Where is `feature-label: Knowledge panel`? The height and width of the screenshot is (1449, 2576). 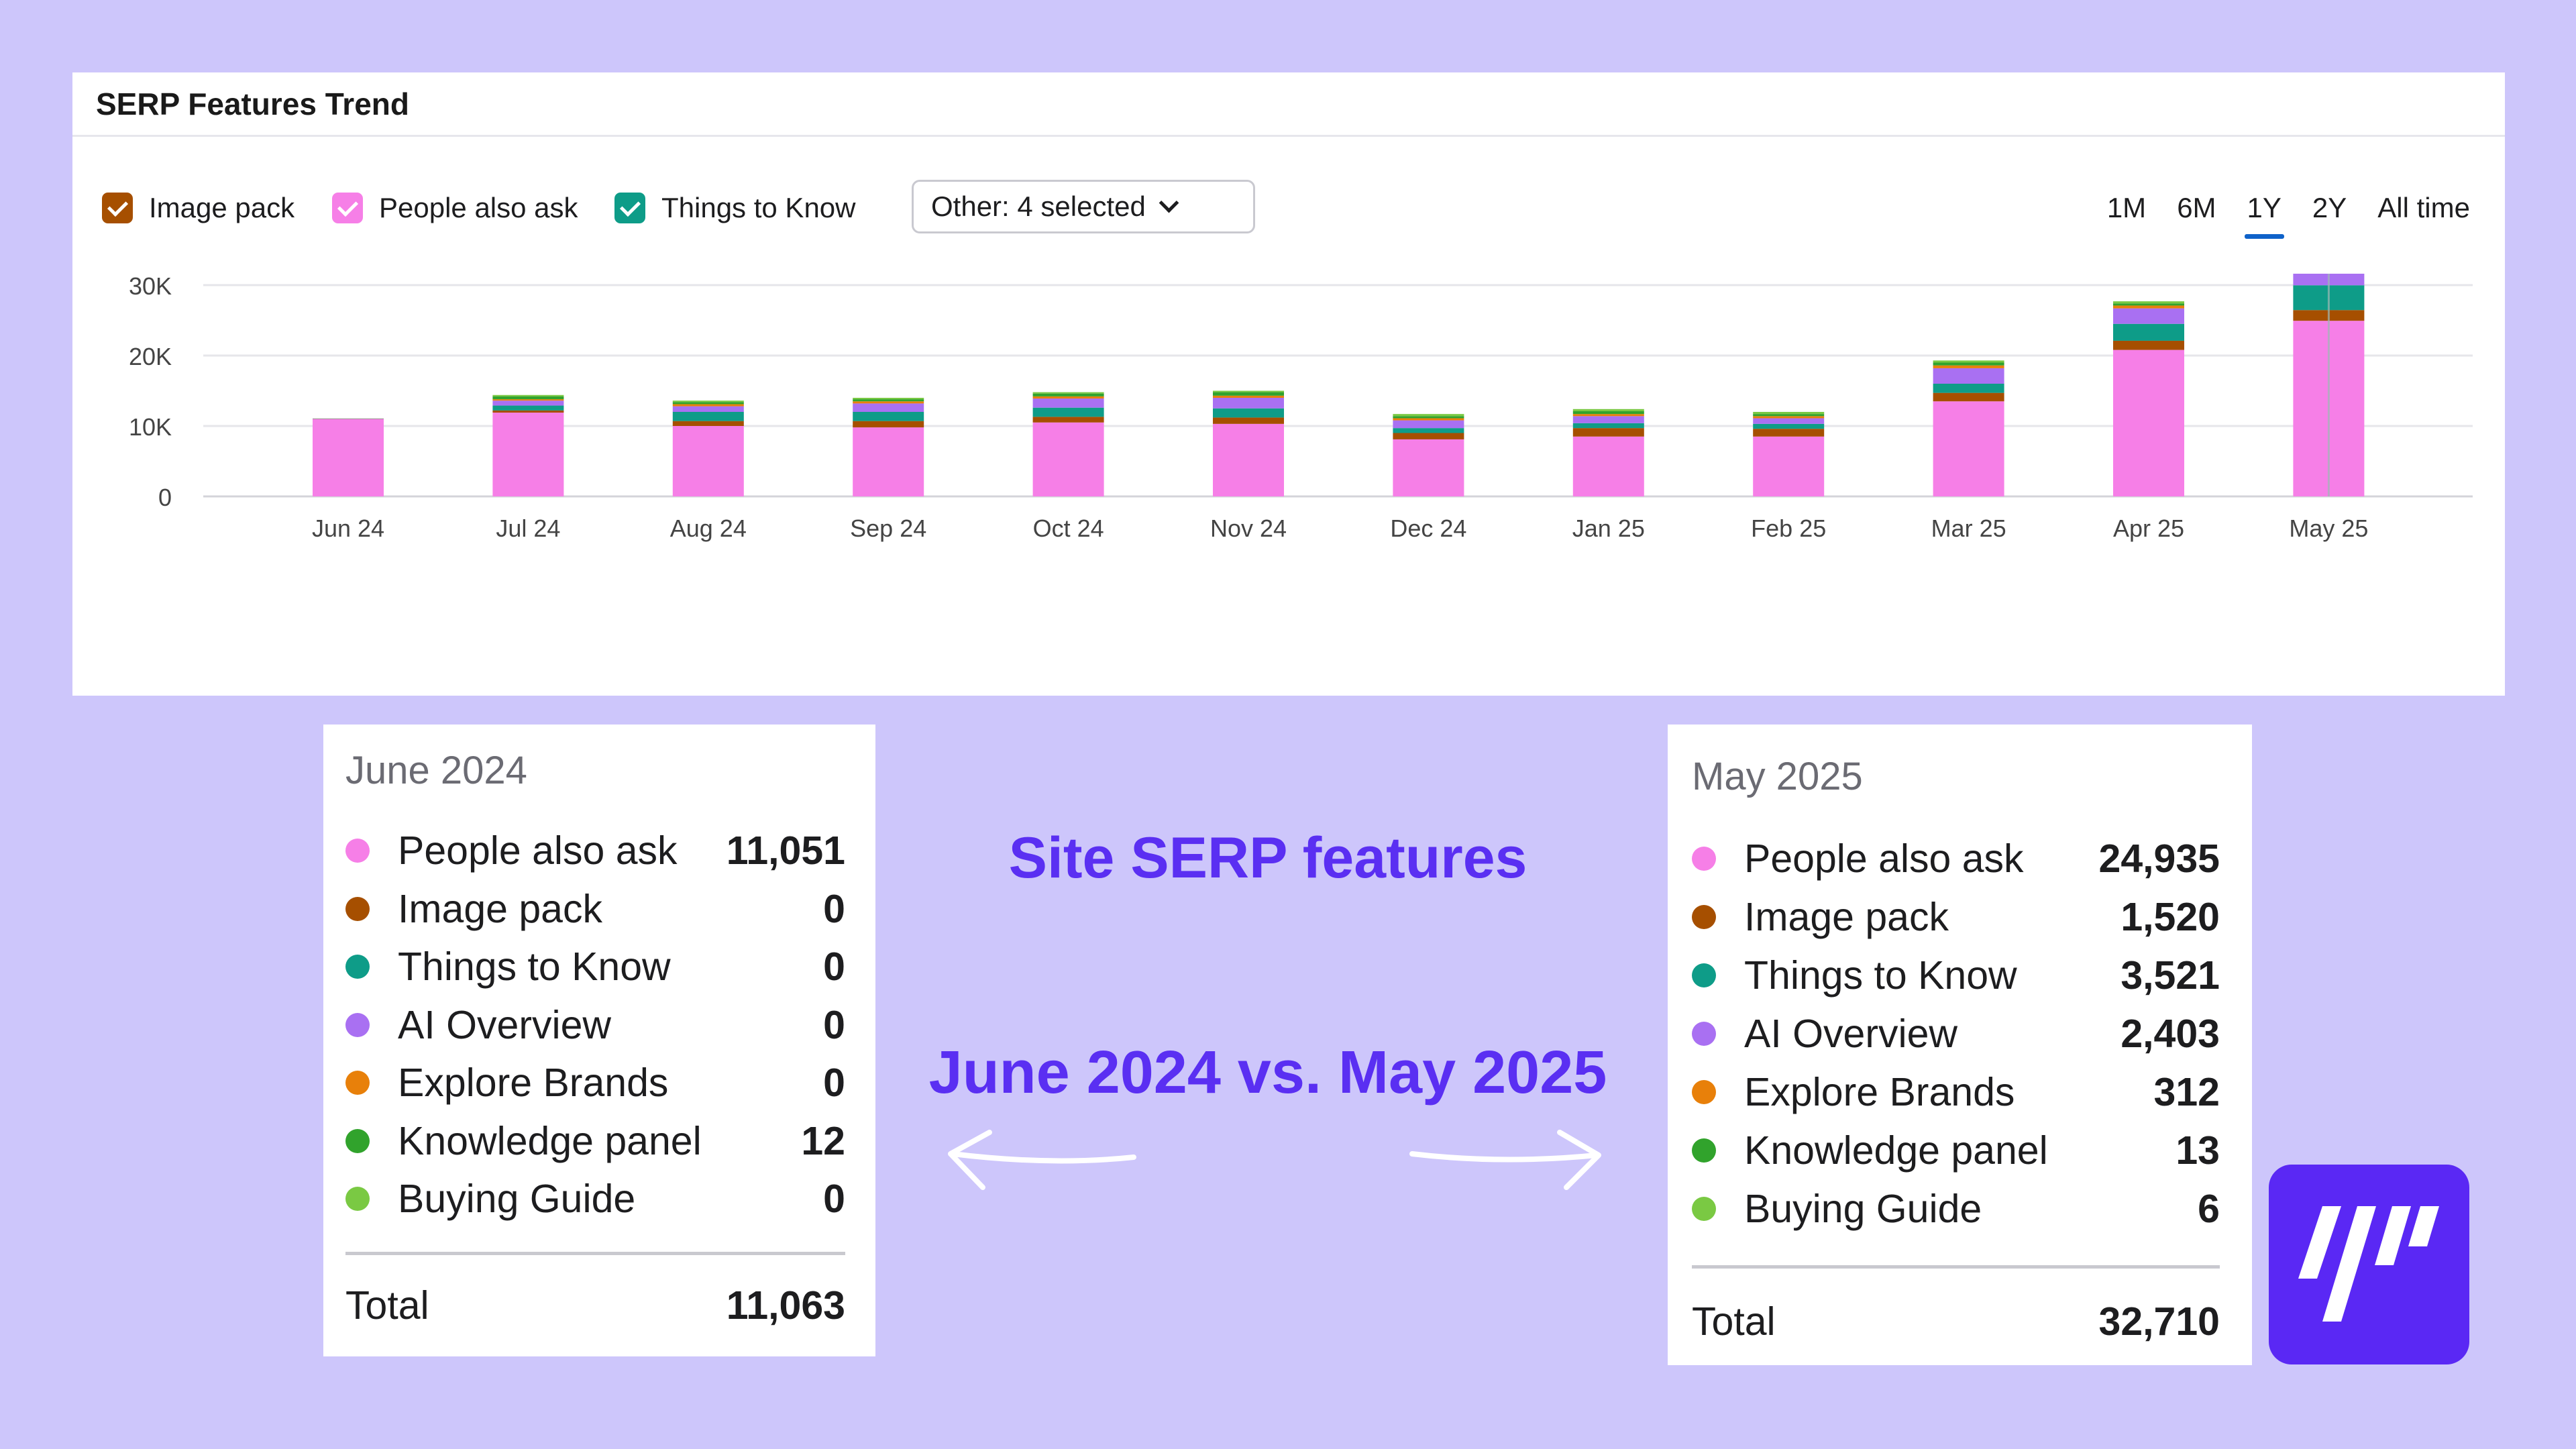 feature-label: Knowledge panel is located at coordinates (1896, 1150).